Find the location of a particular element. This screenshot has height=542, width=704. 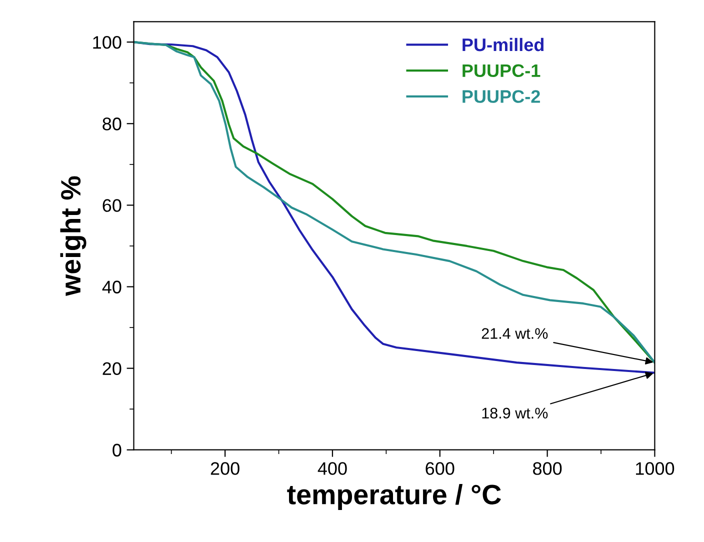

x-tick-label: 800 is located at coordinates (547, 468).